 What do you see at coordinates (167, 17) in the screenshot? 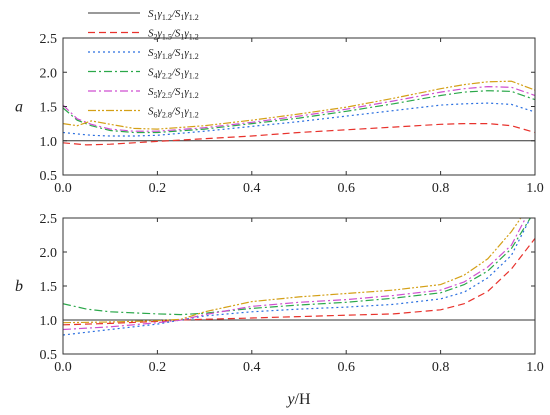
I see `legend-part-sub2: 1.2` at bounding box center [167, 17].